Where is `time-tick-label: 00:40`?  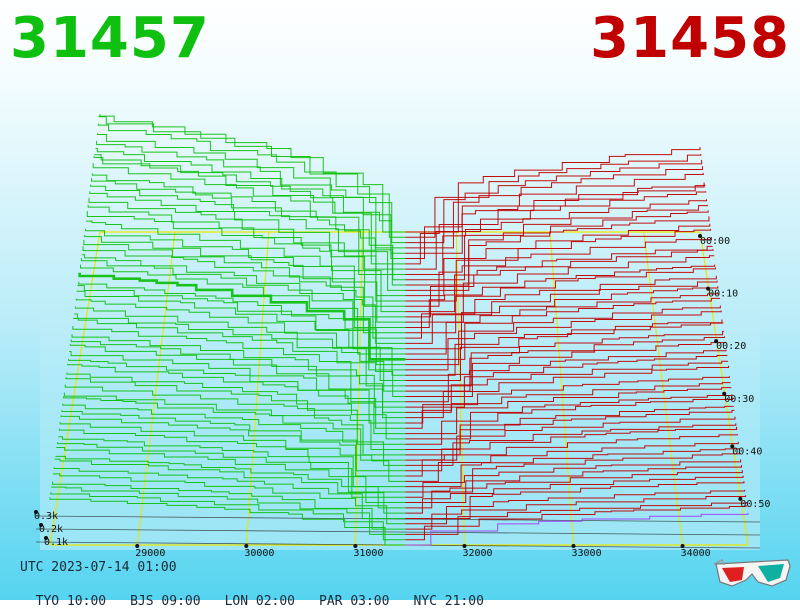 time-tick-label: 00:40 is located at coordinates (747, 451).